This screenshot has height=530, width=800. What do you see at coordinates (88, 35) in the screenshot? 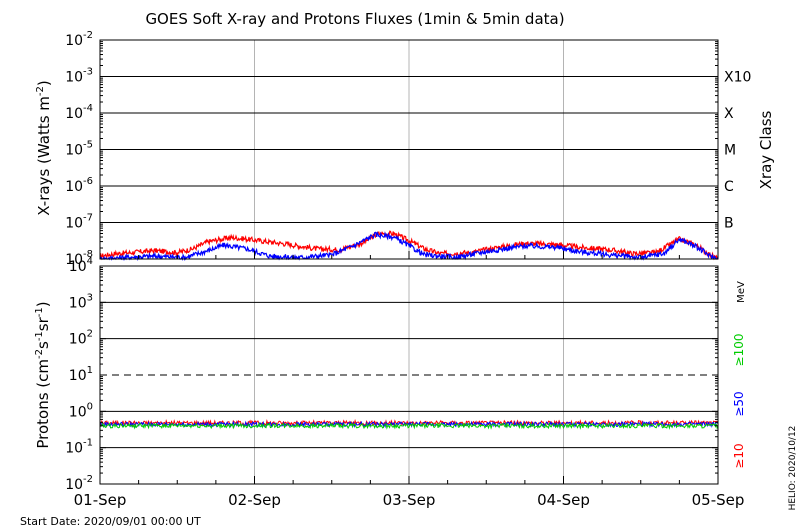
I see `xray-y-tick-exponent: -2` at bounding box center [88, 35].